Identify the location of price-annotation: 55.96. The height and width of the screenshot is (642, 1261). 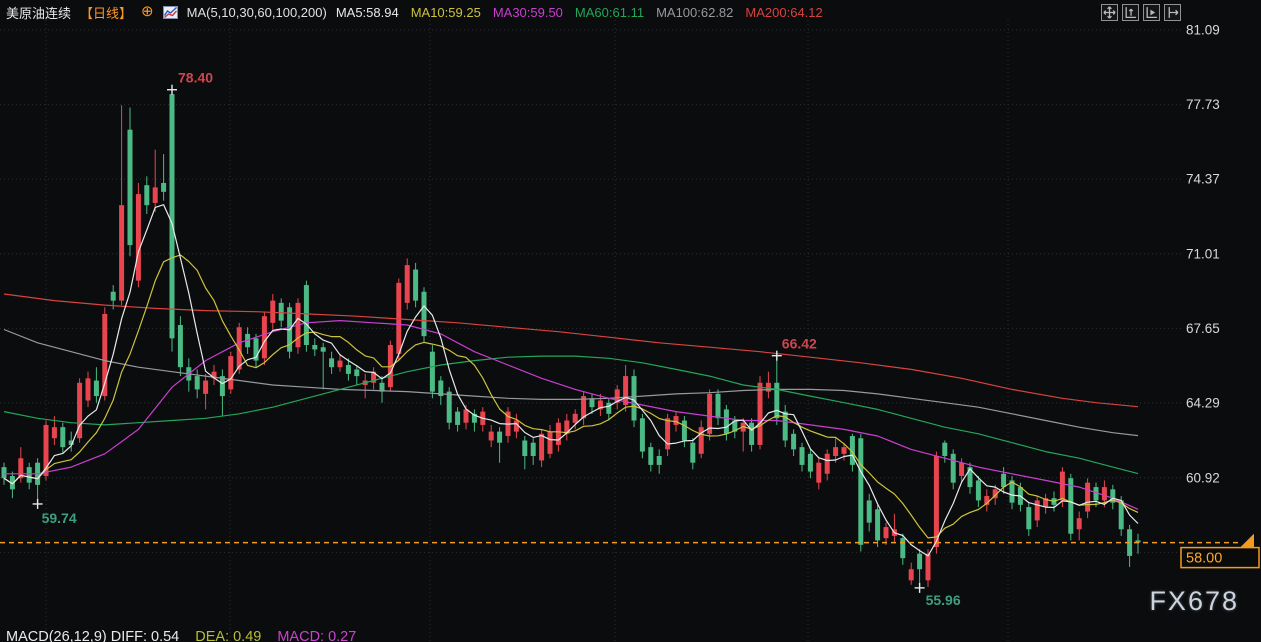
(943, 600).